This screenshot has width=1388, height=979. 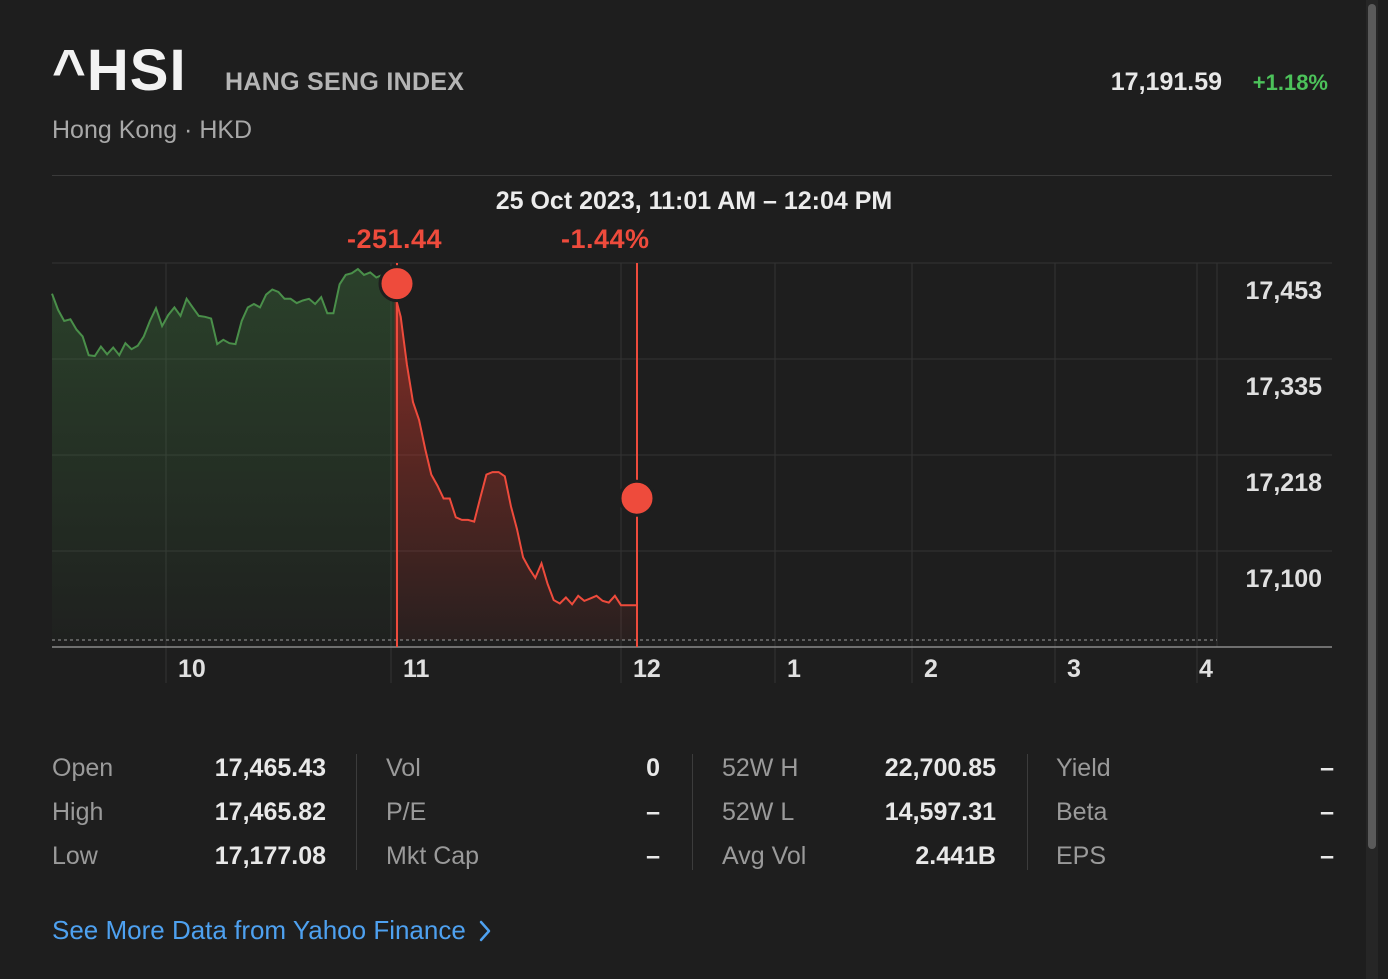 I want to click on stats-column: Open 17,465.43 High 17,465.82 Low 17,177.08, so click(x=189, y=812).